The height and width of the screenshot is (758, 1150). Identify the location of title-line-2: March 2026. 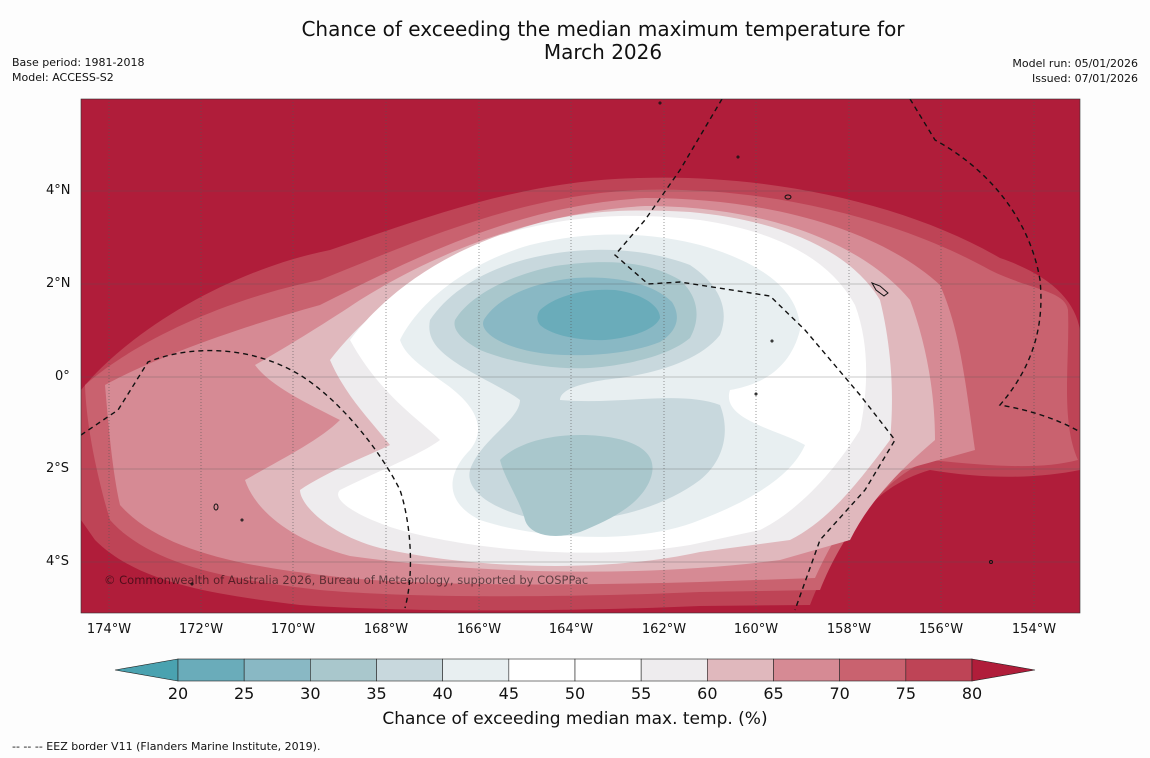
(603, 52).